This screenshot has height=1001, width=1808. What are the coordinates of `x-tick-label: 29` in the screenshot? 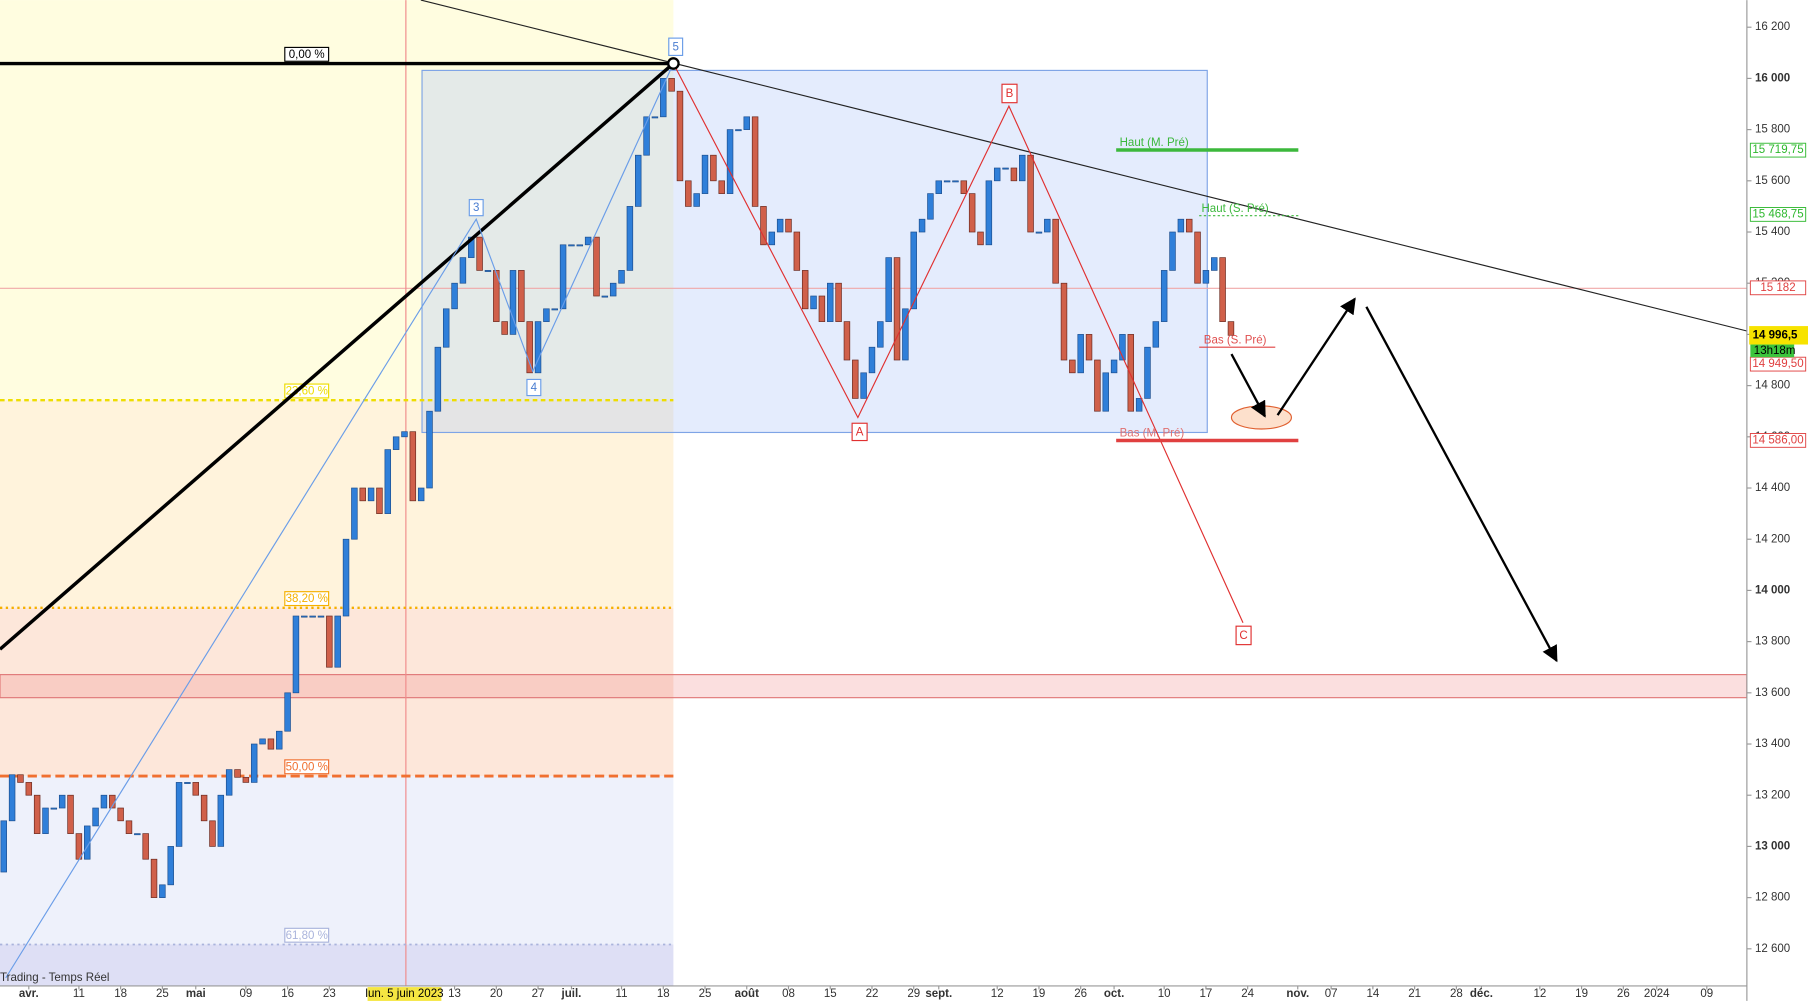 It's located at (913, 994).